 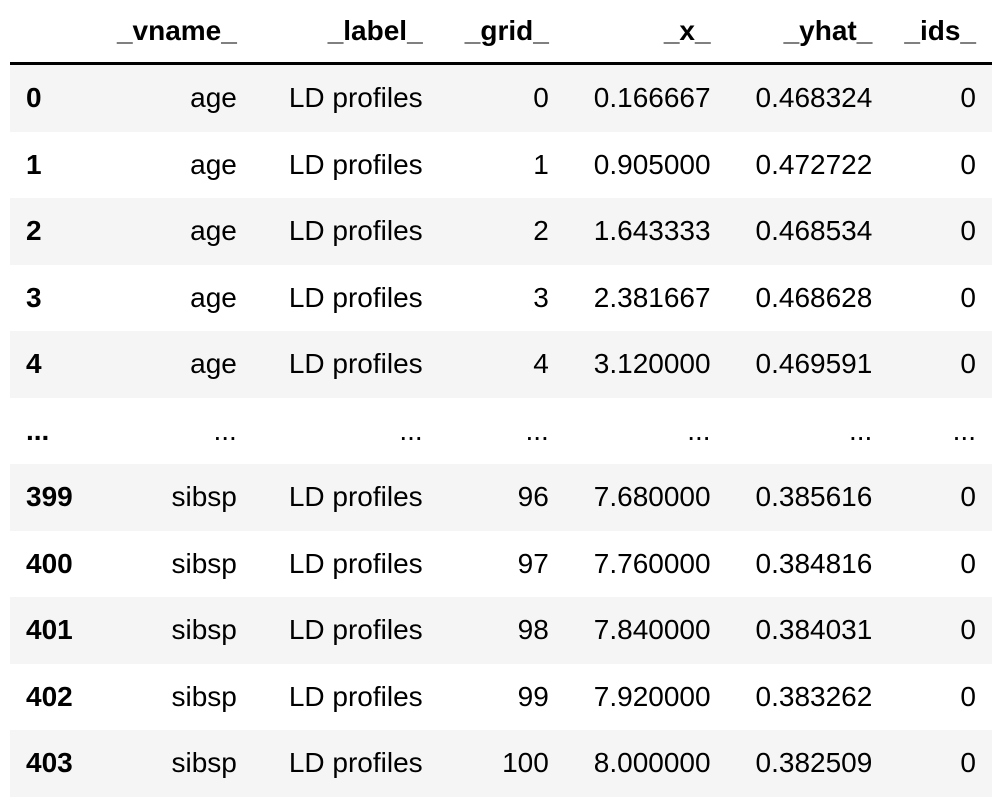 What do you see at coordinates (34, 364) in the screenshot?
I see `row-index: 4` at bounding box center [34, 364].